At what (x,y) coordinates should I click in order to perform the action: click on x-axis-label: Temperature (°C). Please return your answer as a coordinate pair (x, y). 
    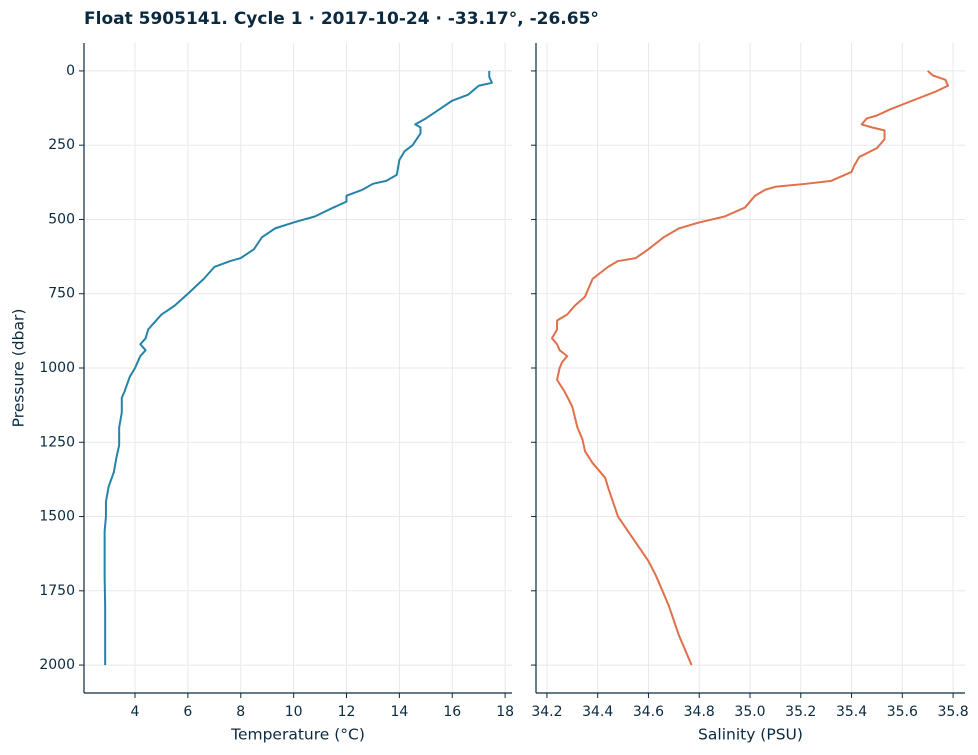
    Looking at the image, I should click on (297, 735).